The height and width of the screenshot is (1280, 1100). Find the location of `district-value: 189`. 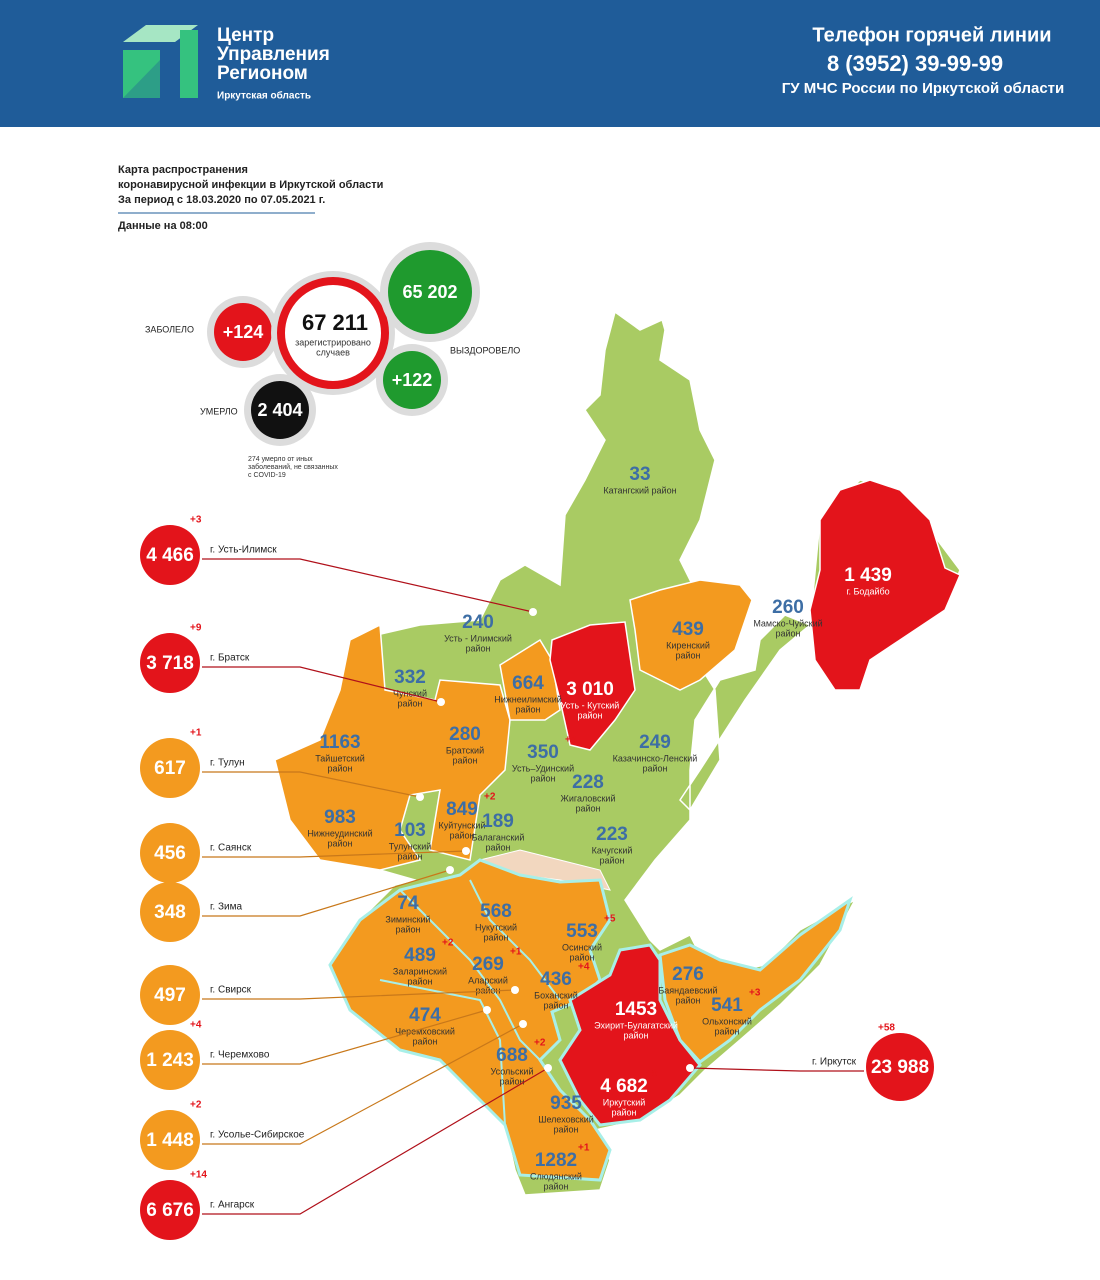

district-value: 189 is located at coordinates (498, 821).